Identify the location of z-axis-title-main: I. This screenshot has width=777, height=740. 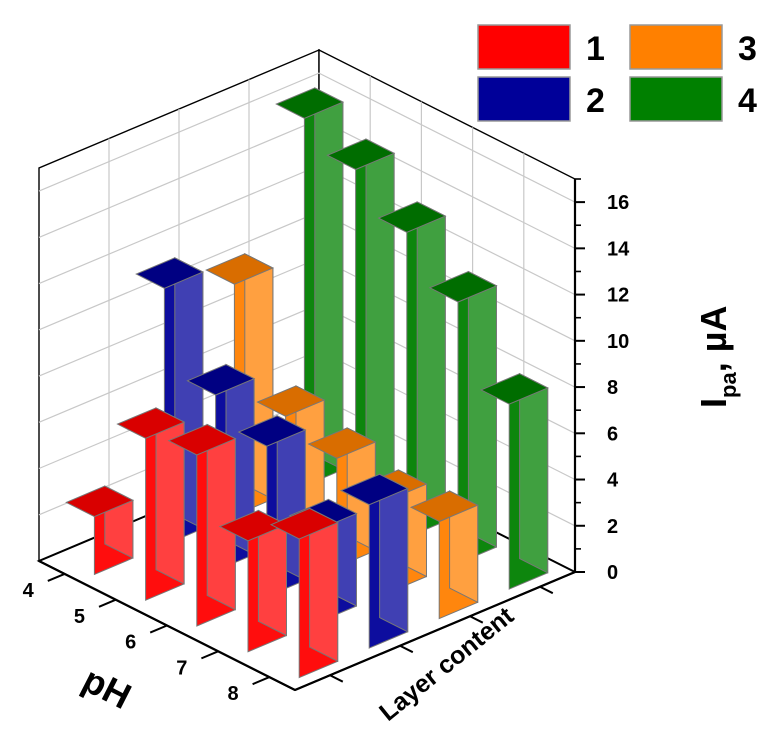
(713, 403).